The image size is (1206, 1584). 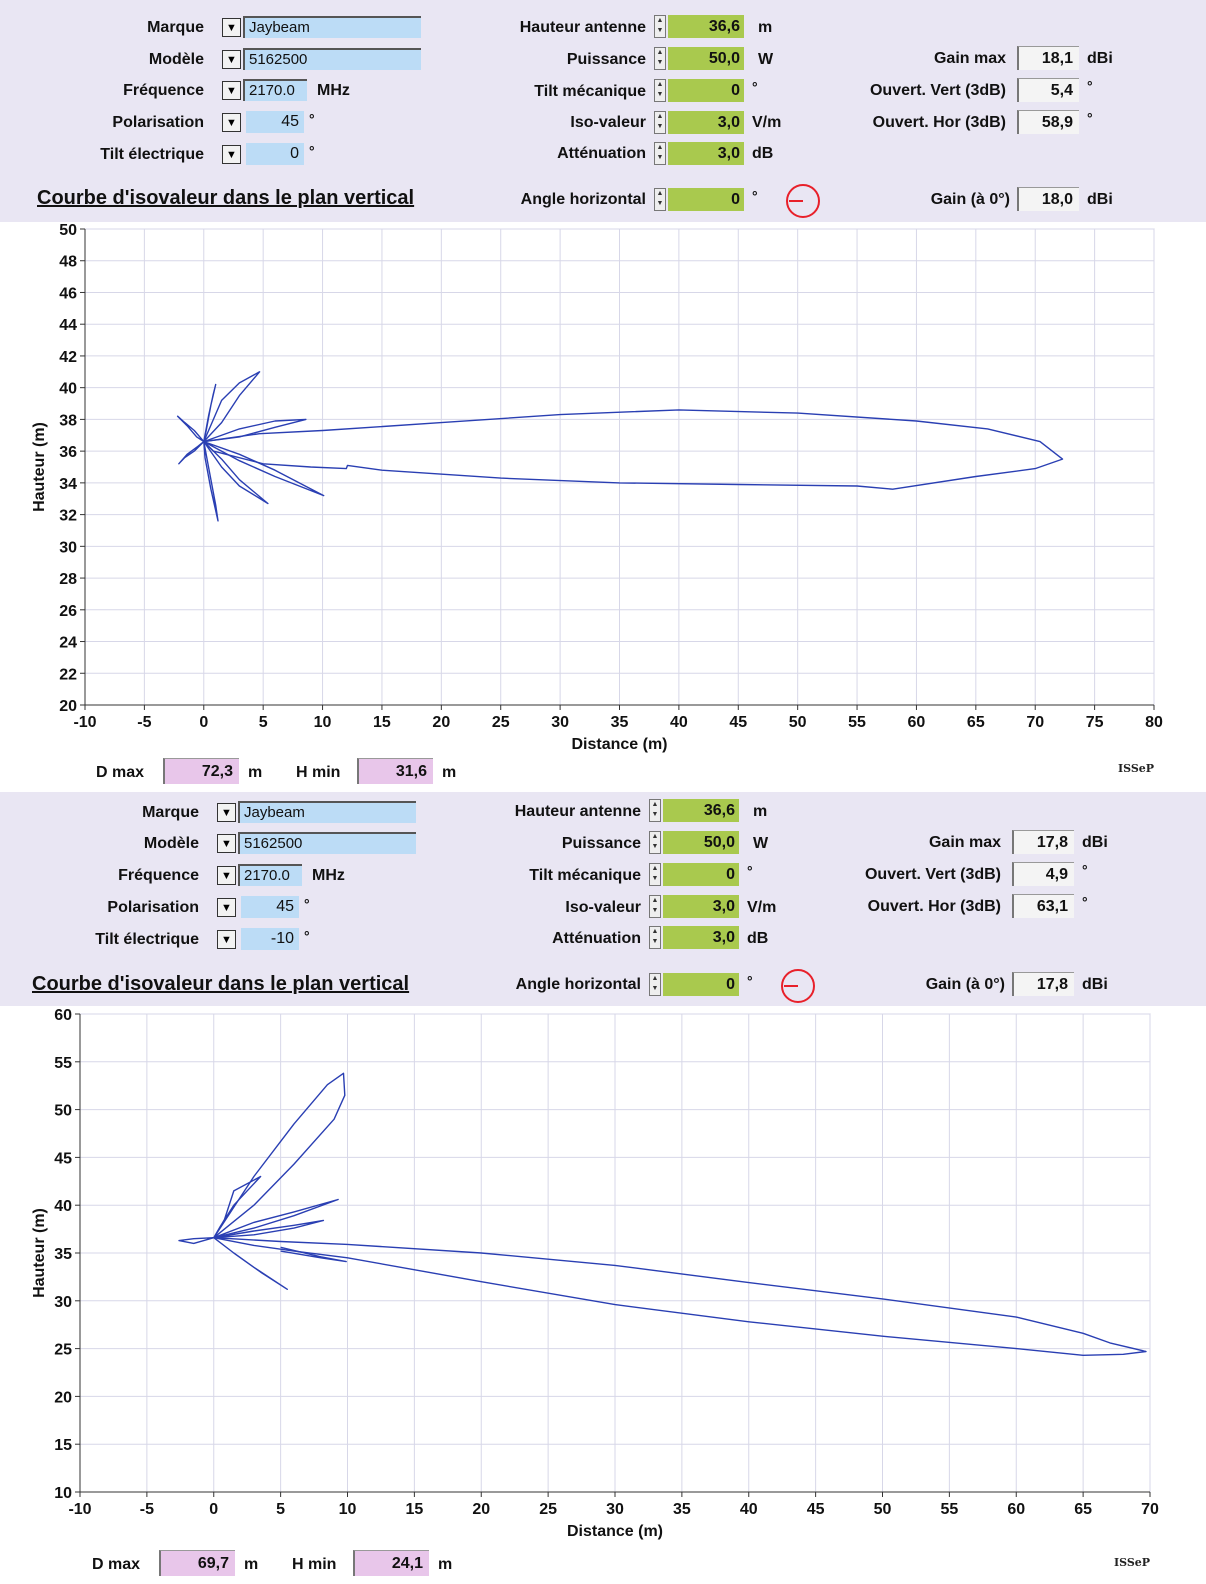 I want to click on iso-valeur-label: Iso-valeur, so click(x=608, y=122).